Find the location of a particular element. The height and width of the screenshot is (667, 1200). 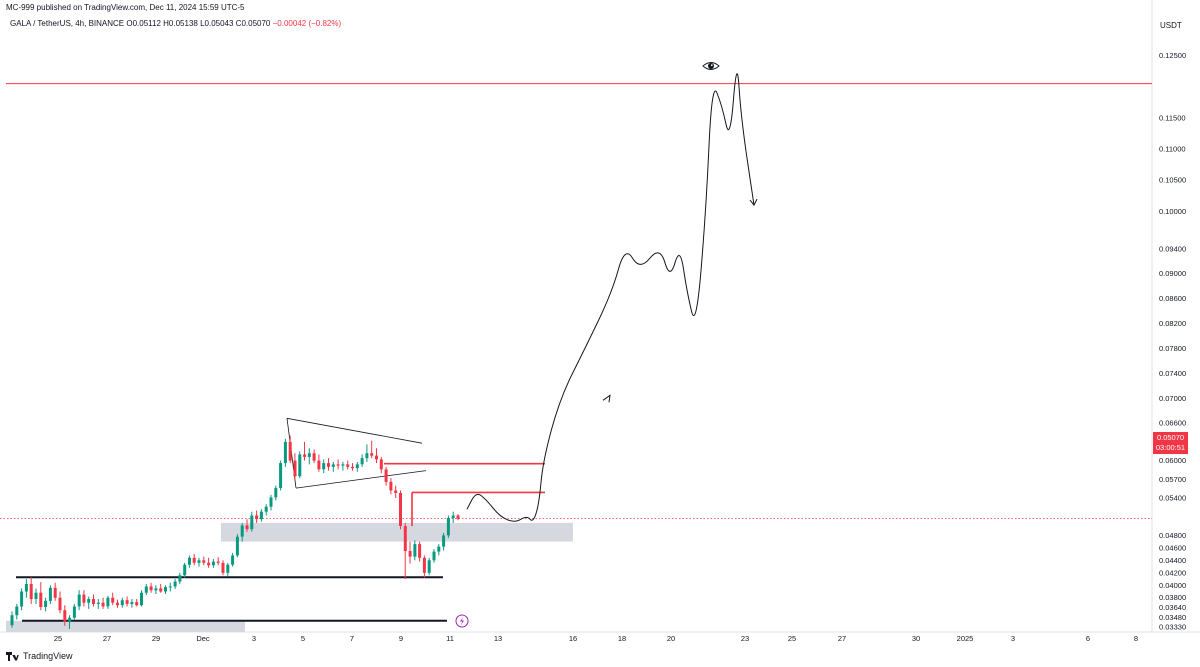

x-tick-label-12: 20 is located at coordinates (671, 638).